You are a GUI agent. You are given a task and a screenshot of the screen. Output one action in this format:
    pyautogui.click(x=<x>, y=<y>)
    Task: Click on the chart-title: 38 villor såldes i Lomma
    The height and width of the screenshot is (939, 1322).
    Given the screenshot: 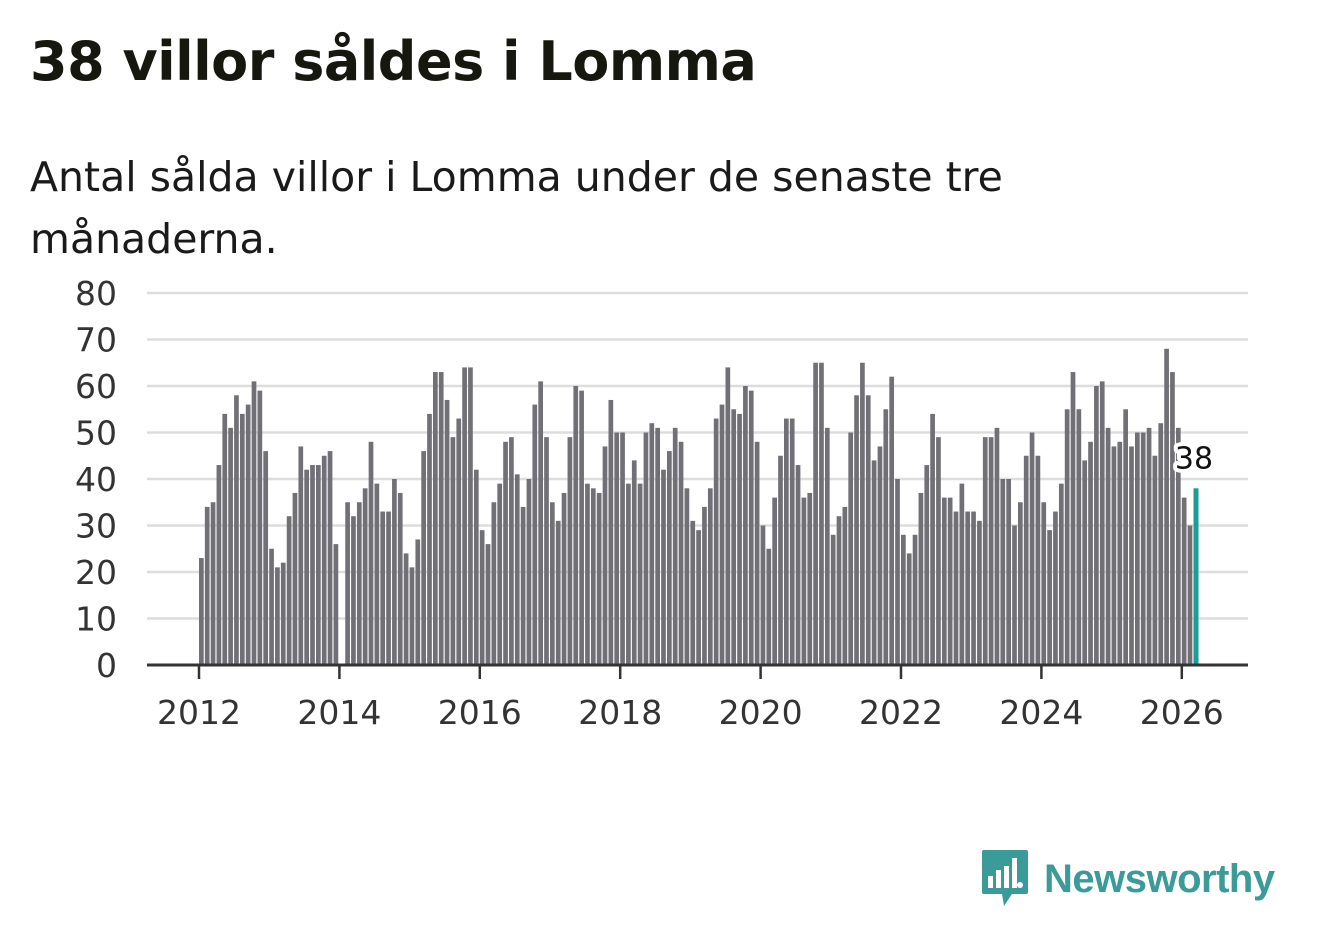 What is the action you would take?
    pyautogui.click(x=393, y=61)
    